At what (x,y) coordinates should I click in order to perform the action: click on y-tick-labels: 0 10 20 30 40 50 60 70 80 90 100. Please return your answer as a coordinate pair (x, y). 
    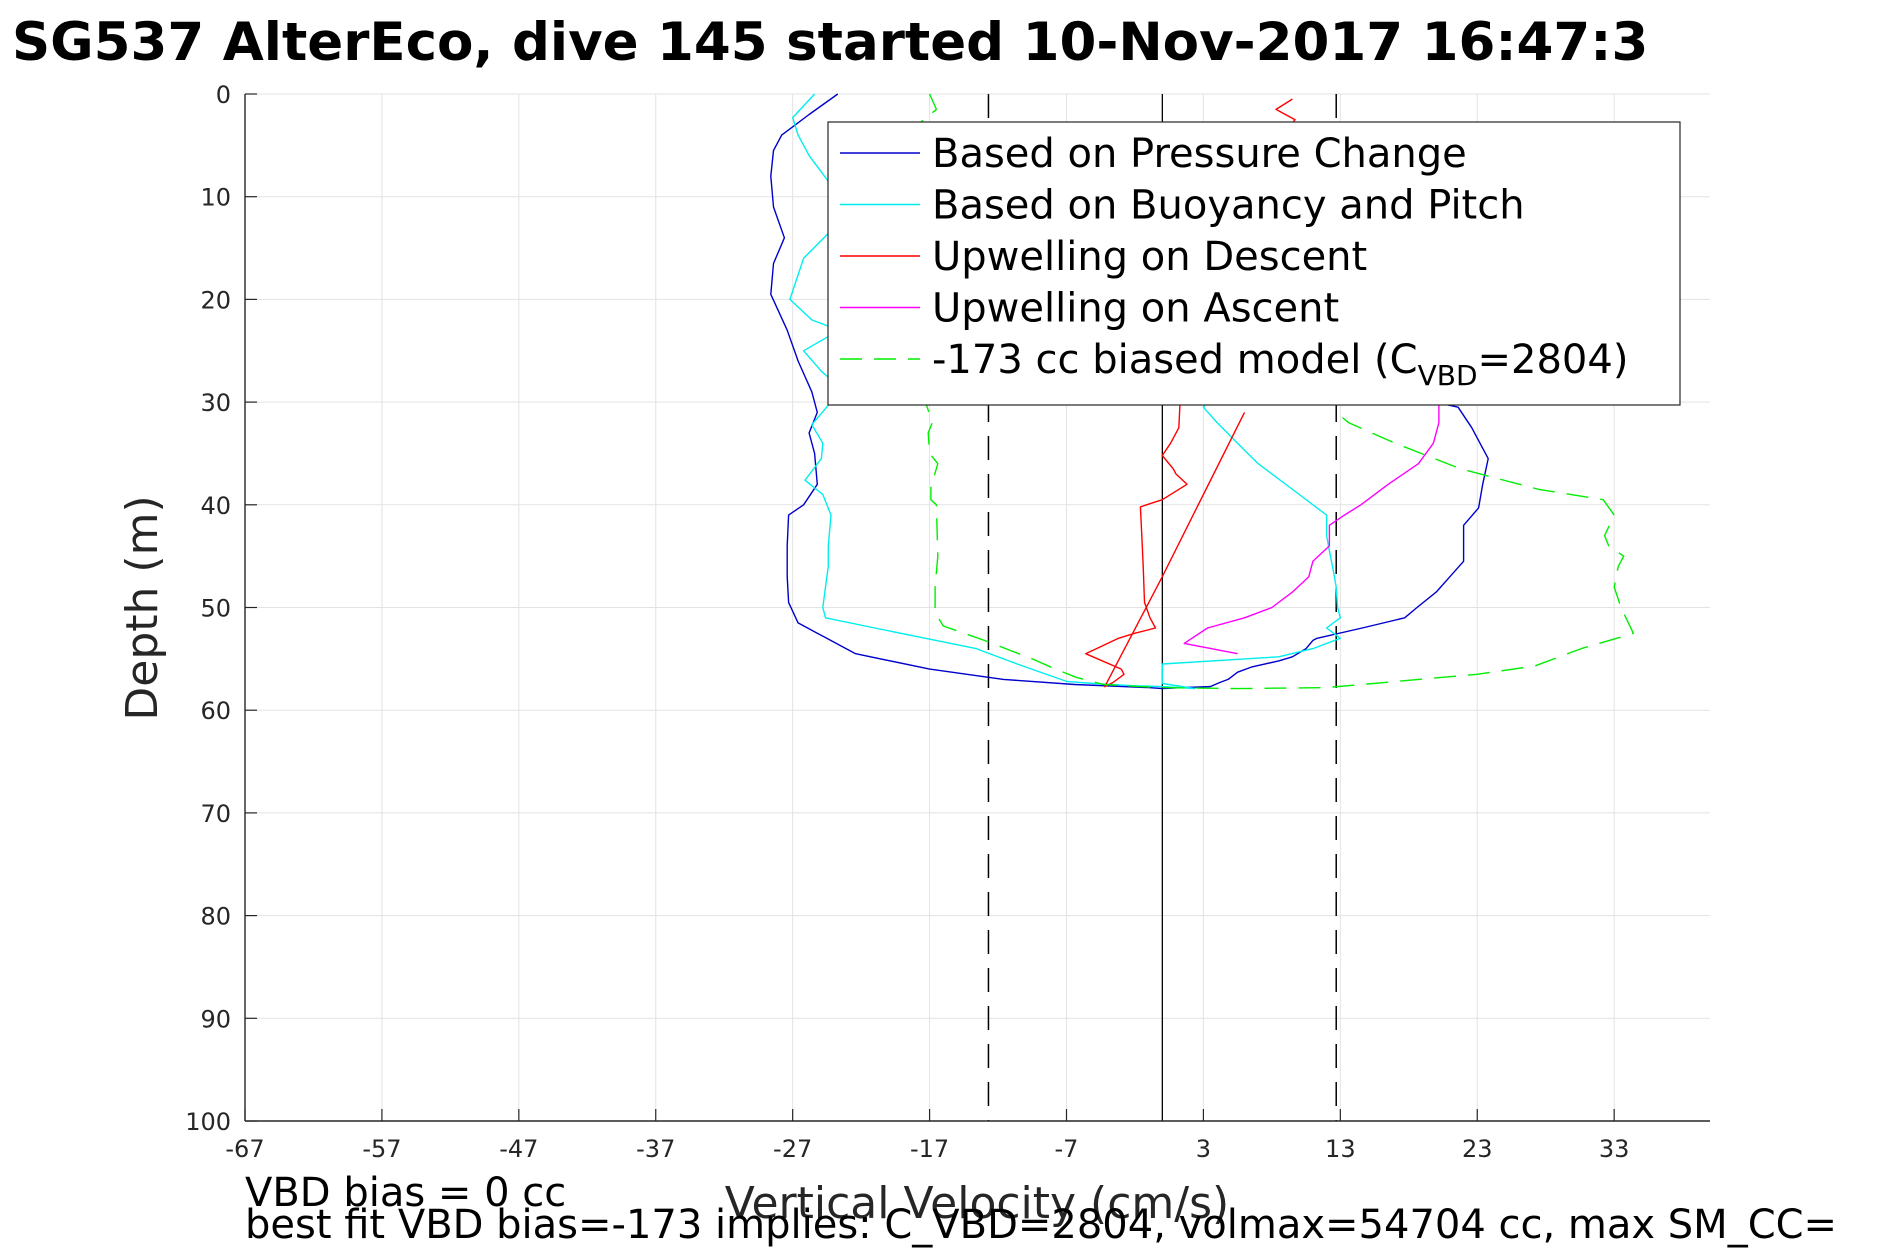
    Looking at the image, I should click on (208, 608).